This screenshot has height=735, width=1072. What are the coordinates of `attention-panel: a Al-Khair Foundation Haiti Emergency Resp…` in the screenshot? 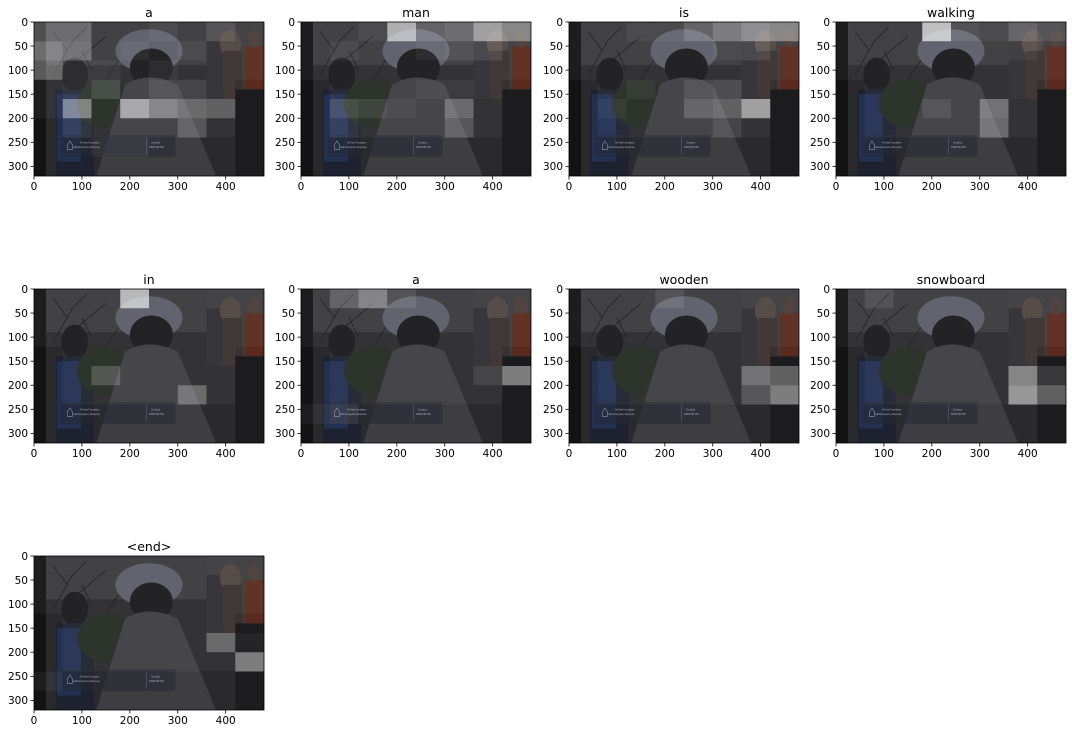 It's located at (403, 366).